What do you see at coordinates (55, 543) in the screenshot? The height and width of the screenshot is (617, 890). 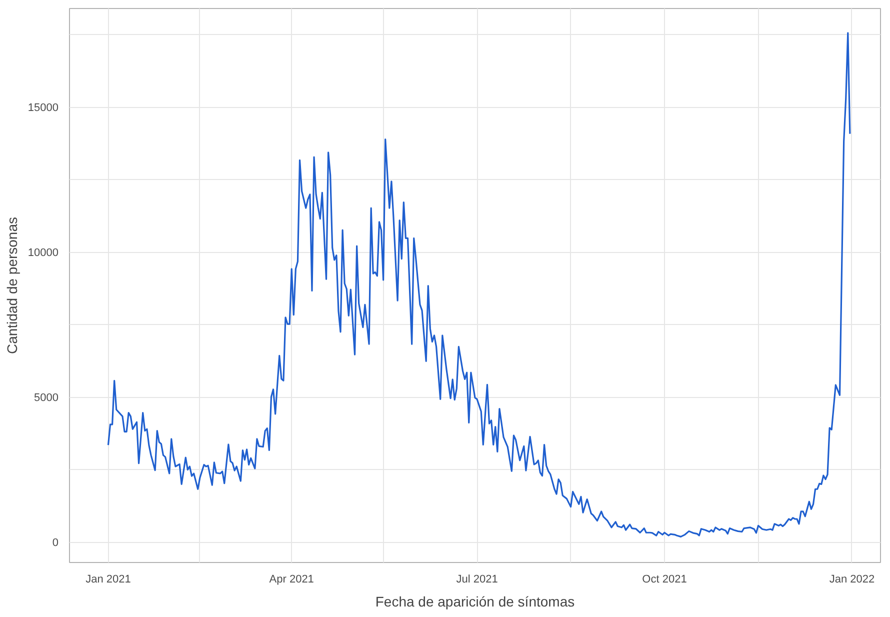 I see `y-tick-label: 0` at bounding box center [55, 543].